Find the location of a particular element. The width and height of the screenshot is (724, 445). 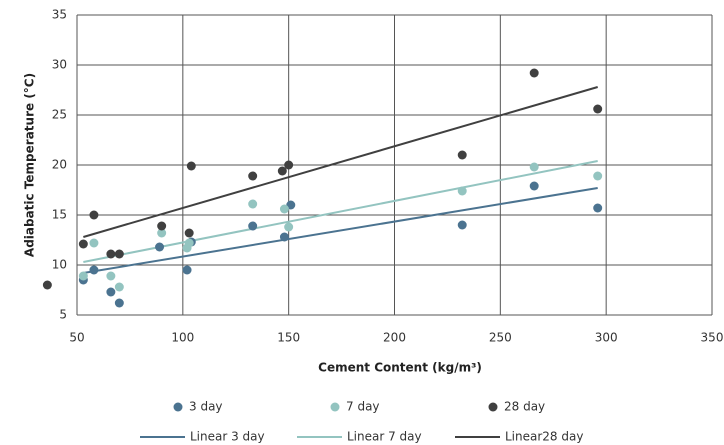

y-tick-label: 25 is located at coordinates (59, 115).